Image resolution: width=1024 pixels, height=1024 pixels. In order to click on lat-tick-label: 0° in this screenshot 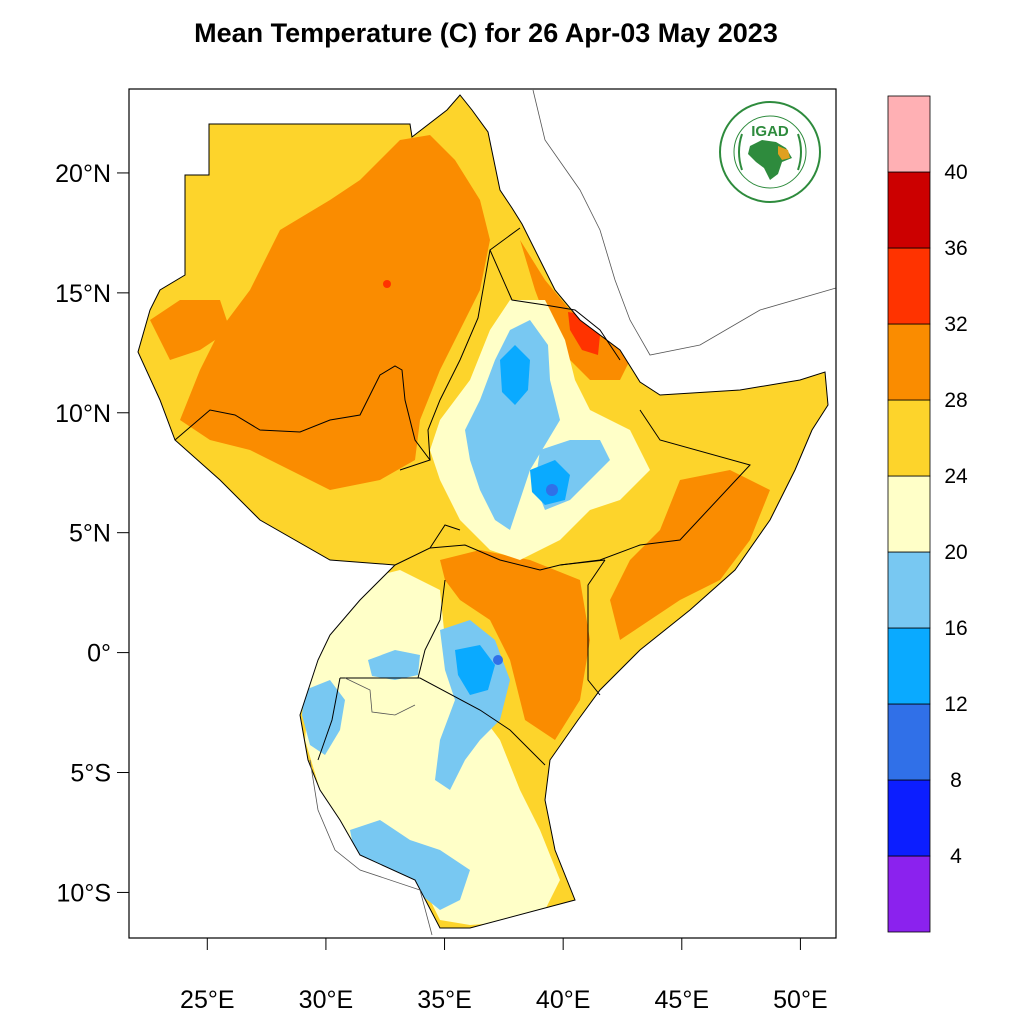, I will do `click(99, 654)`.